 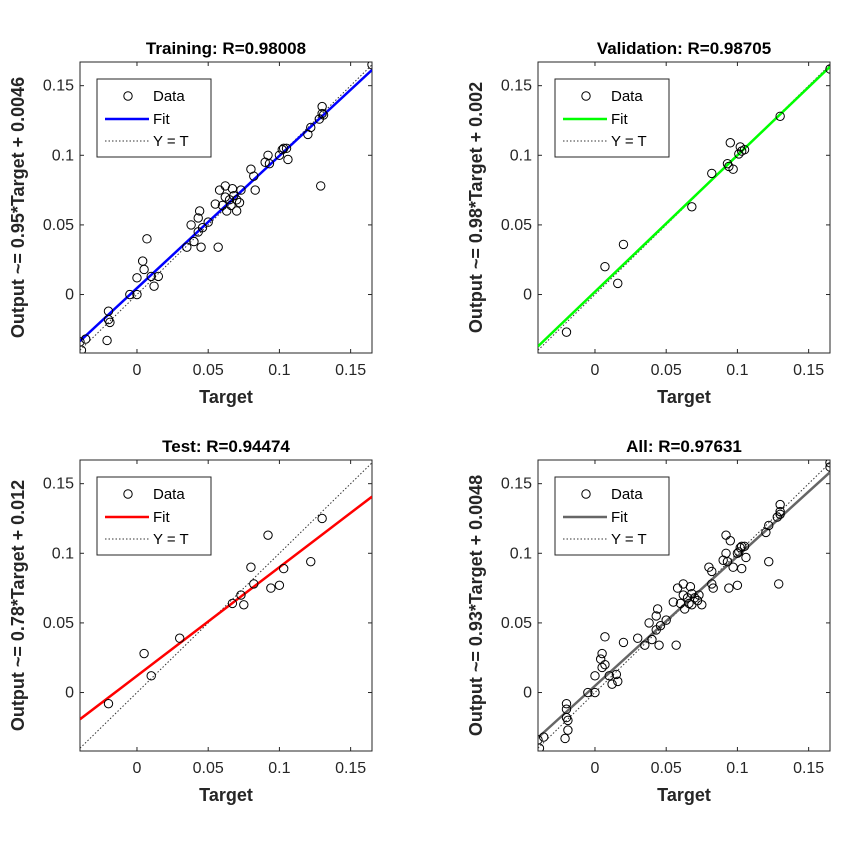 I want to click on test-legend-data-marker, so click(x=128, y=494).